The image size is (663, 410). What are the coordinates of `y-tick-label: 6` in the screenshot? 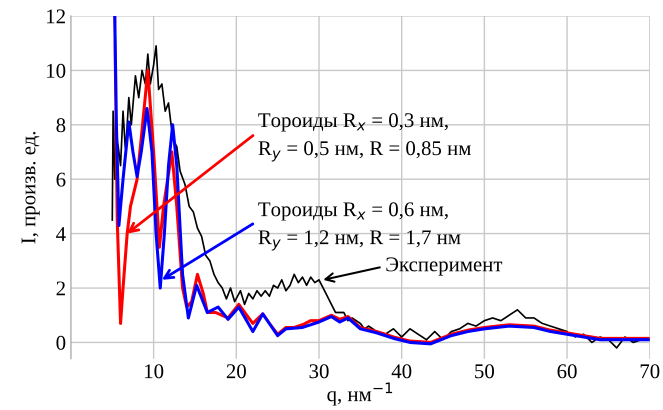 It's located at (61, 179).